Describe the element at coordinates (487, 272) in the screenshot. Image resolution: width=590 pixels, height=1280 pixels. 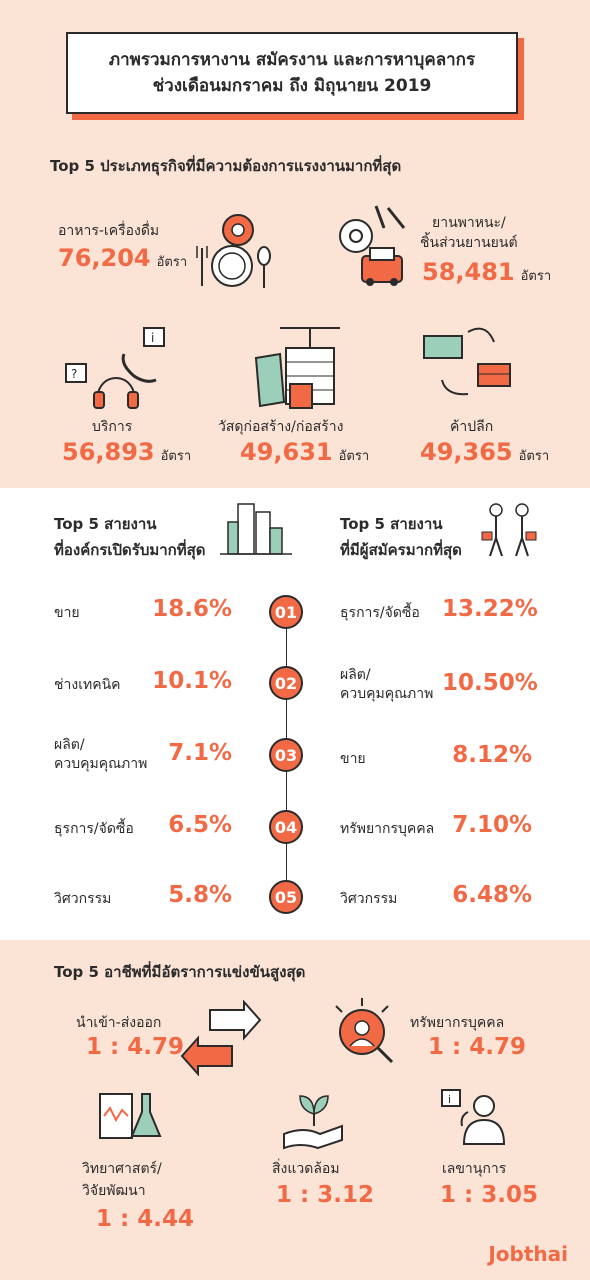
I see `business-value: 58,481 อัตรา` at that location.